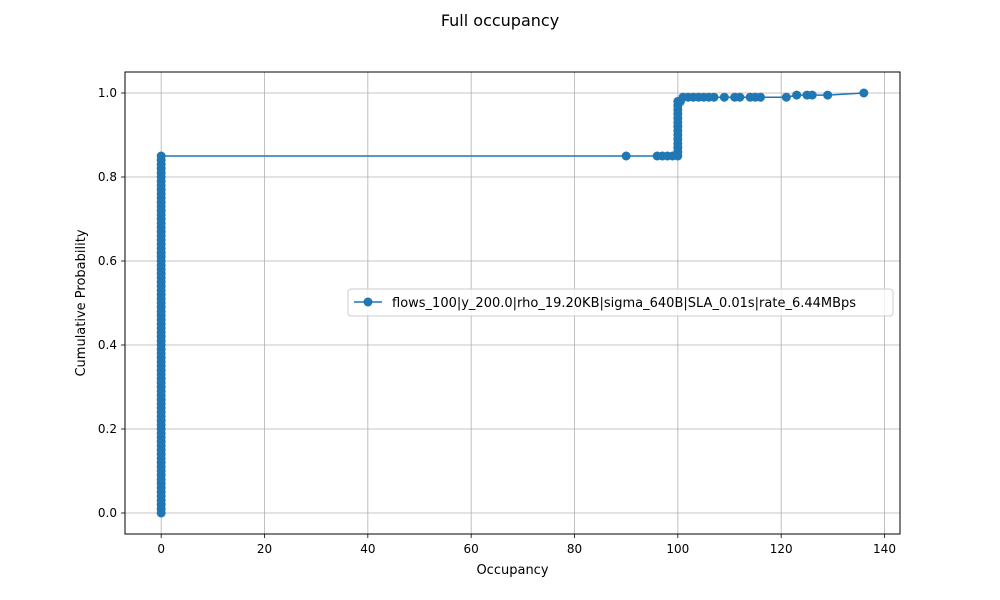  What do you see at coordinates (512, 570) in the screenshot?
I see `x-axis-label: Occupancy` at bounding box center [512, 570].